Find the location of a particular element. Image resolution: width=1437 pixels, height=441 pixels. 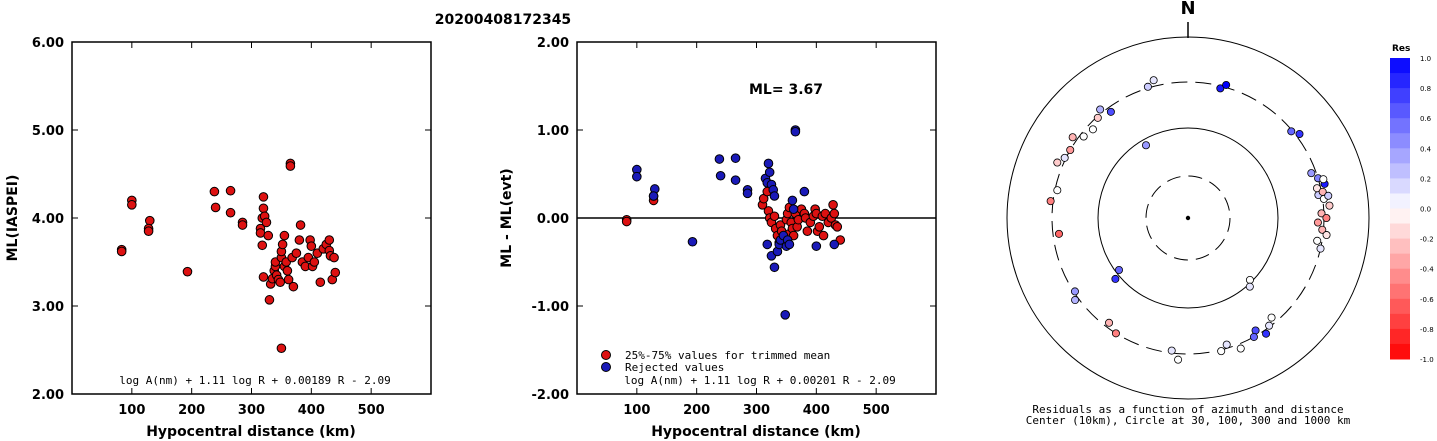

event-title: 20200408172345 is located at coordinates (503, 20).